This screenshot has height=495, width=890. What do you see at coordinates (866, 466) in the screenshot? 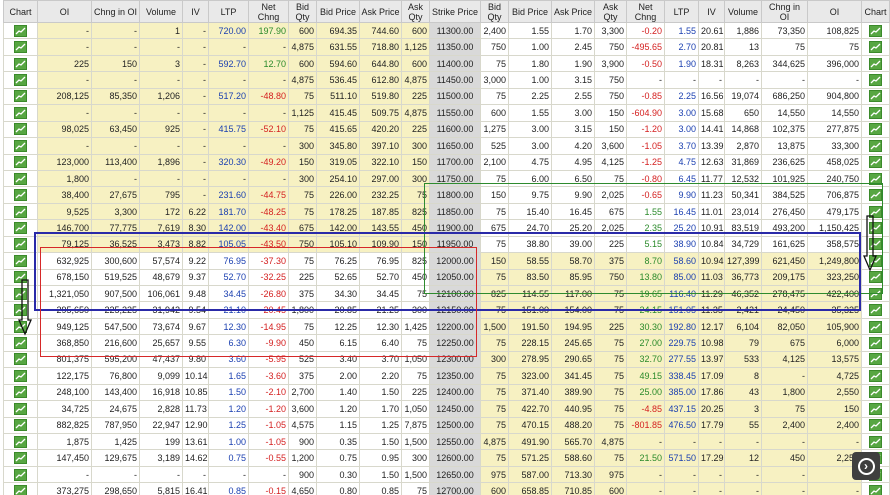
I see `next-page-button: ›` at bounding box center [866, 466].